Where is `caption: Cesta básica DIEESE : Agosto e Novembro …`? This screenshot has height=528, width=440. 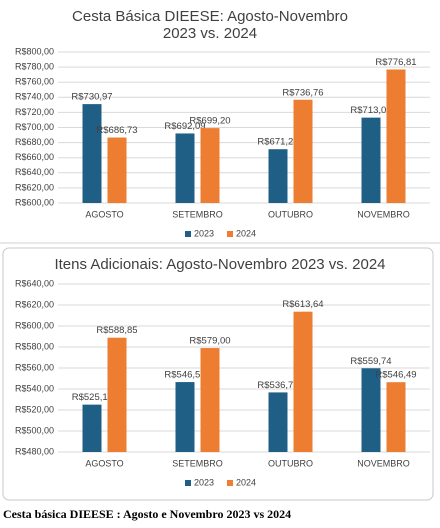
caption: Cesta básica DIEESE : Agosto e Novembro … is located at coordinates (147, 514).